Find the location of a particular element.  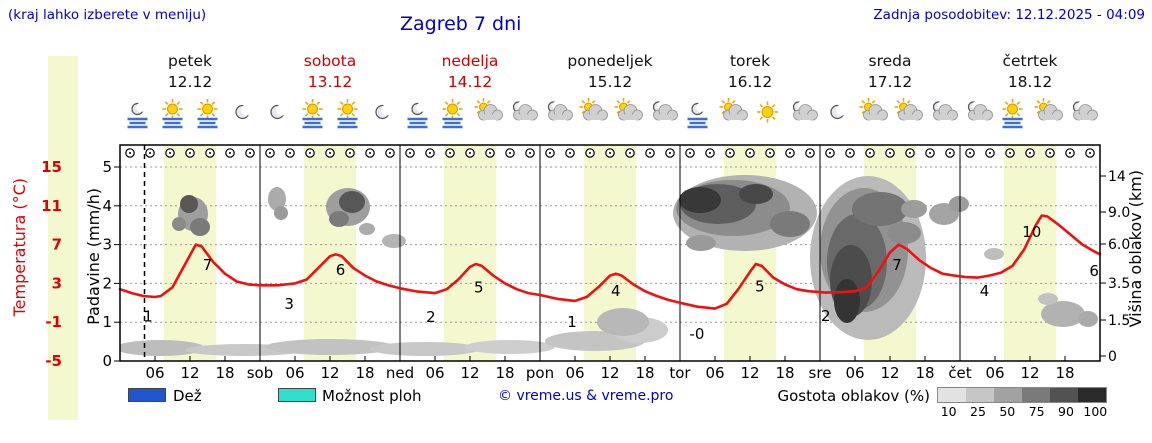

temp-point-label: 10 is located at coordinates (1031, 232).